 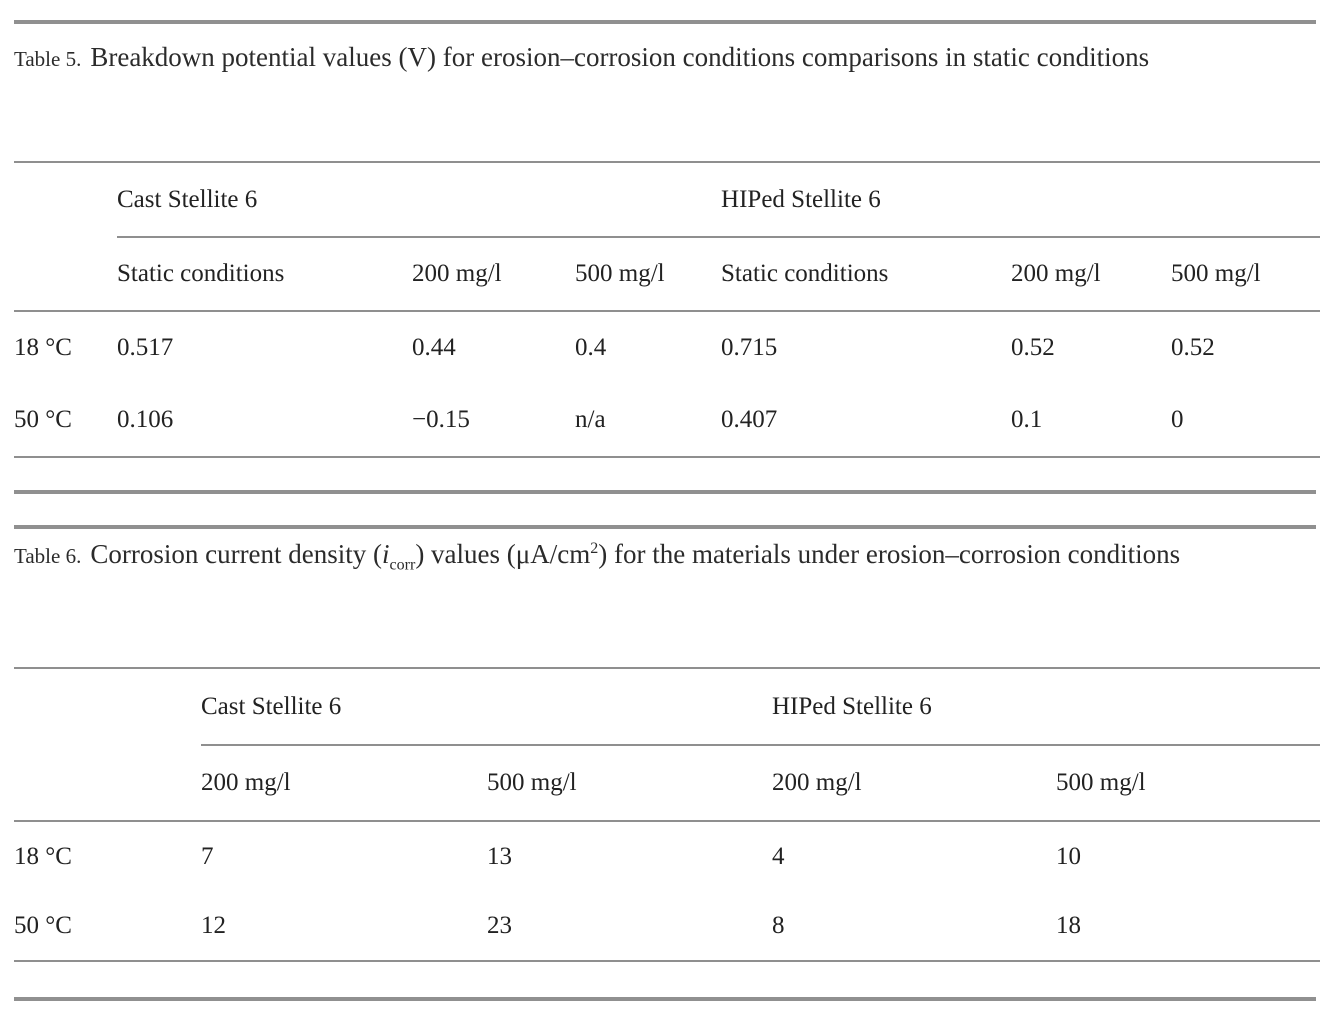 What do you see at coordinates (145, 419) in the screenshot?
I see `table5-cell: 0.106` at bounding box center [145, 419].